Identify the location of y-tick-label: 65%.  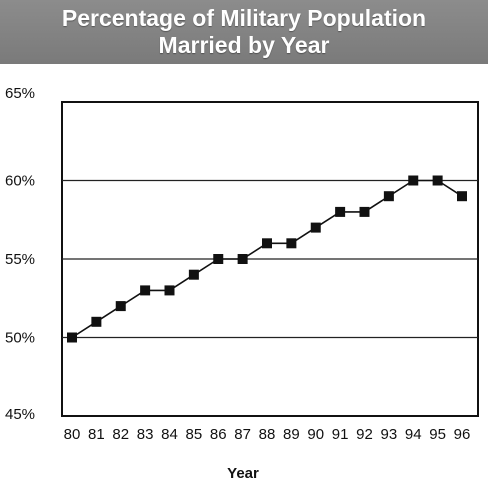
(20, 93).